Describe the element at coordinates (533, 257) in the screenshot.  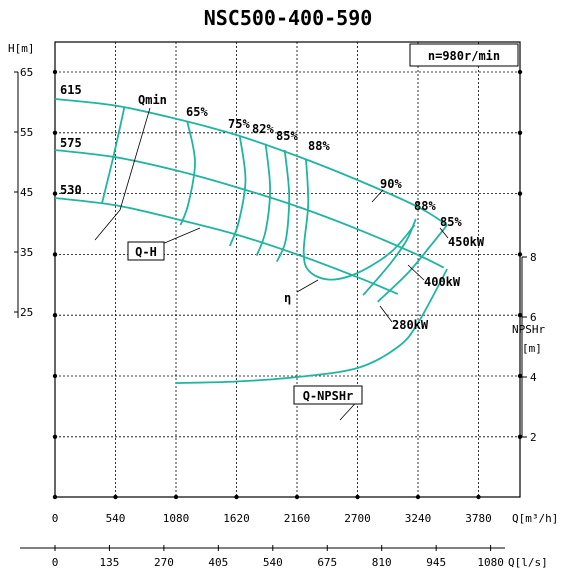
I see `npsh-tick-label: 8` at that location.